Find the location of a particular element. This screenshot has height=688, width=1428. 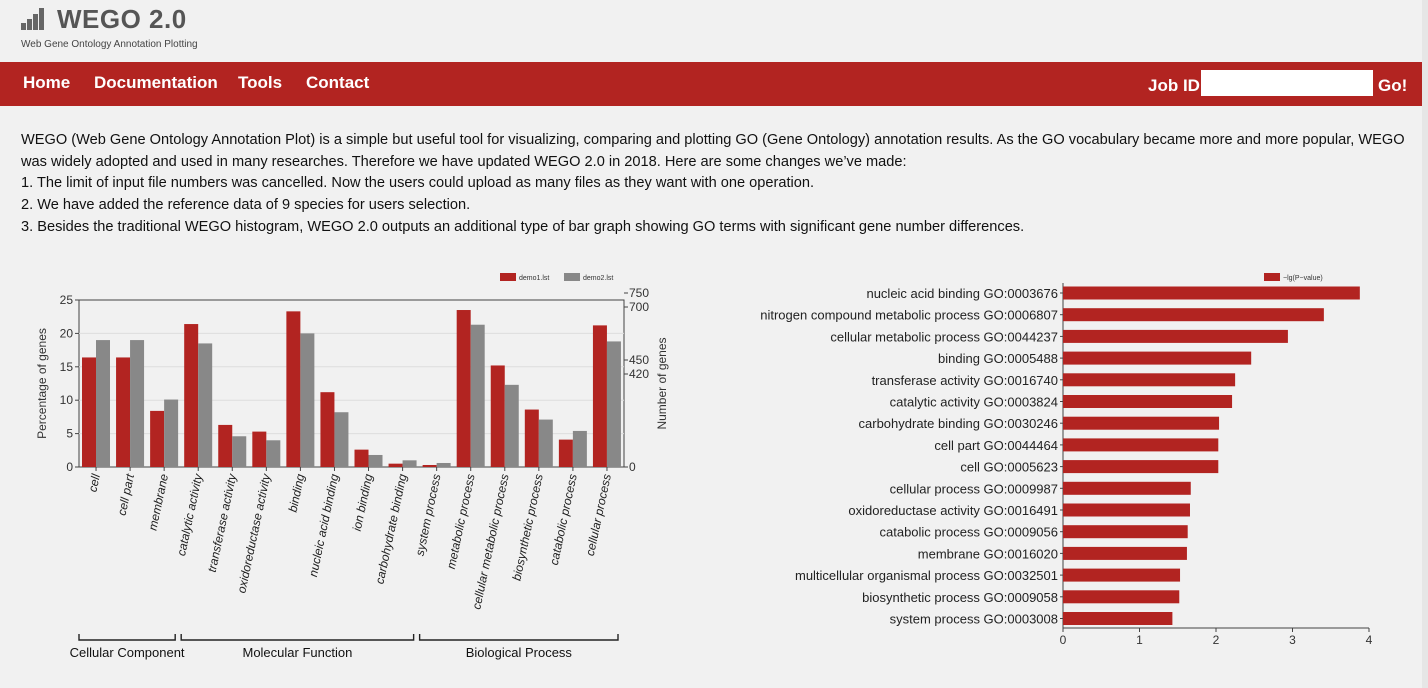

group-label: Cellular Component is located at coordinates (127, 652).